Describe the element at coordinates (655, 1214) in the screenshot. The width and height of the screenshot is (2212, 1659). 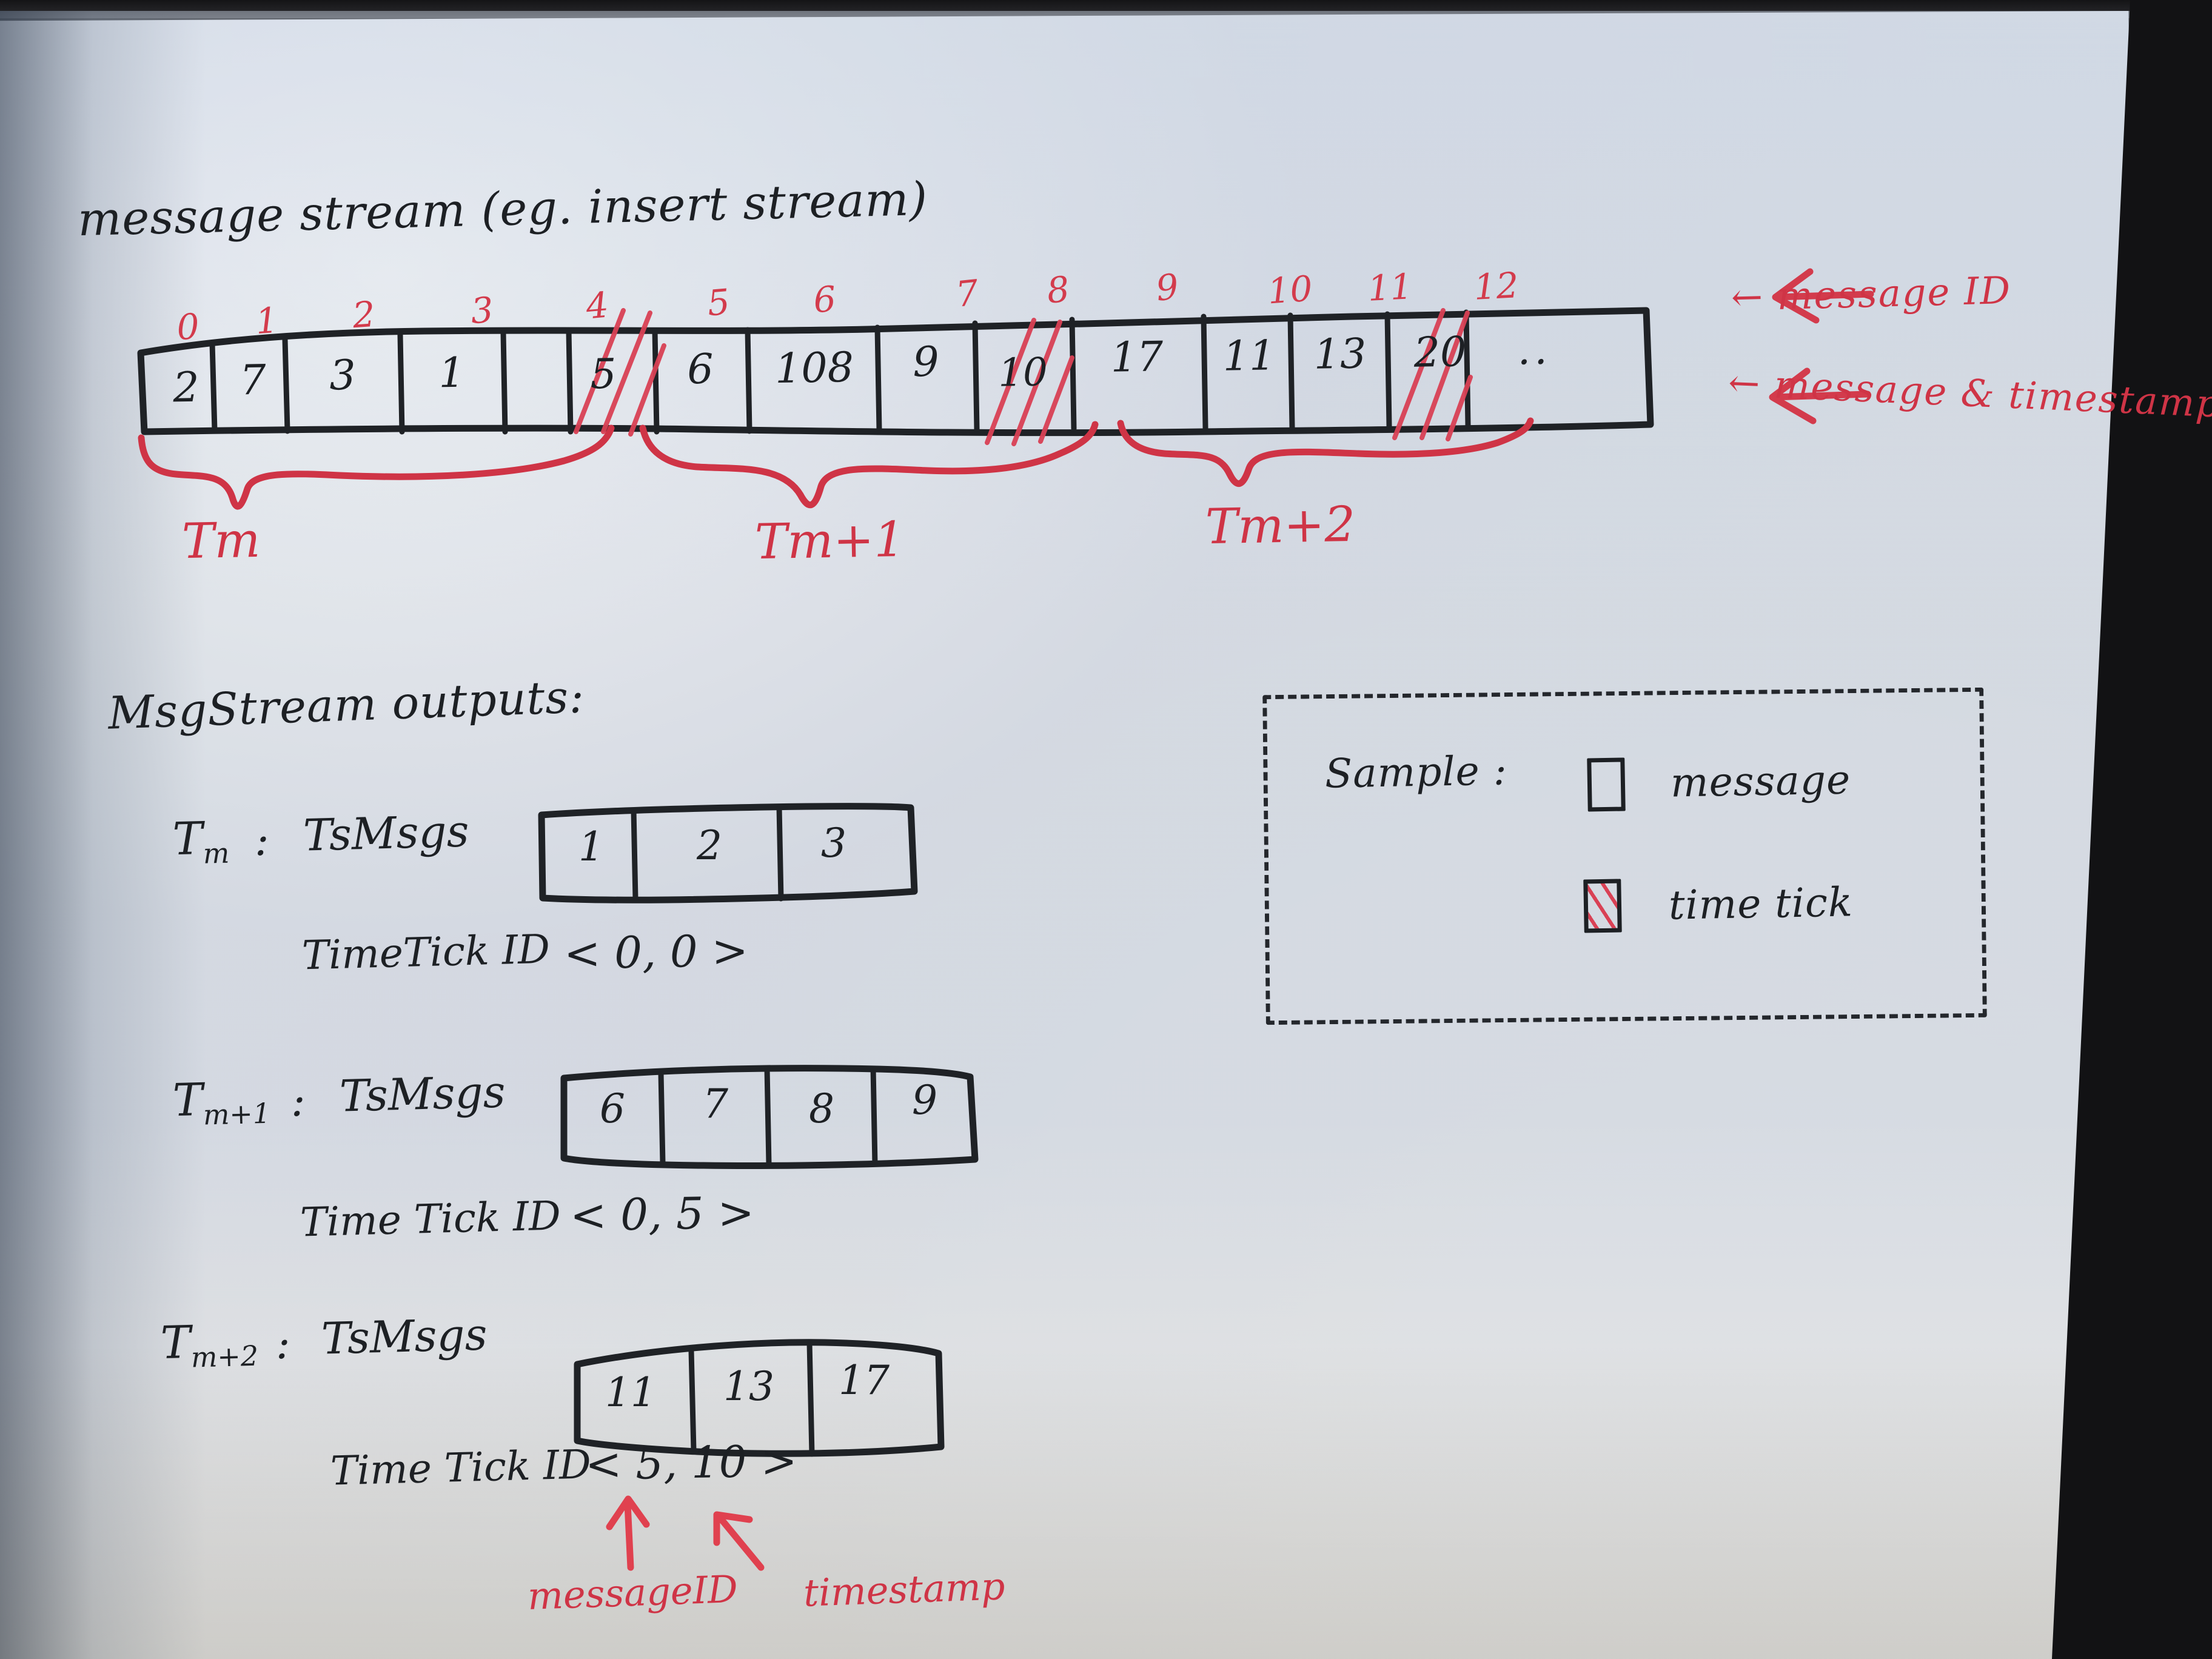
I see `tm1-tick-comma: ,` at that location.